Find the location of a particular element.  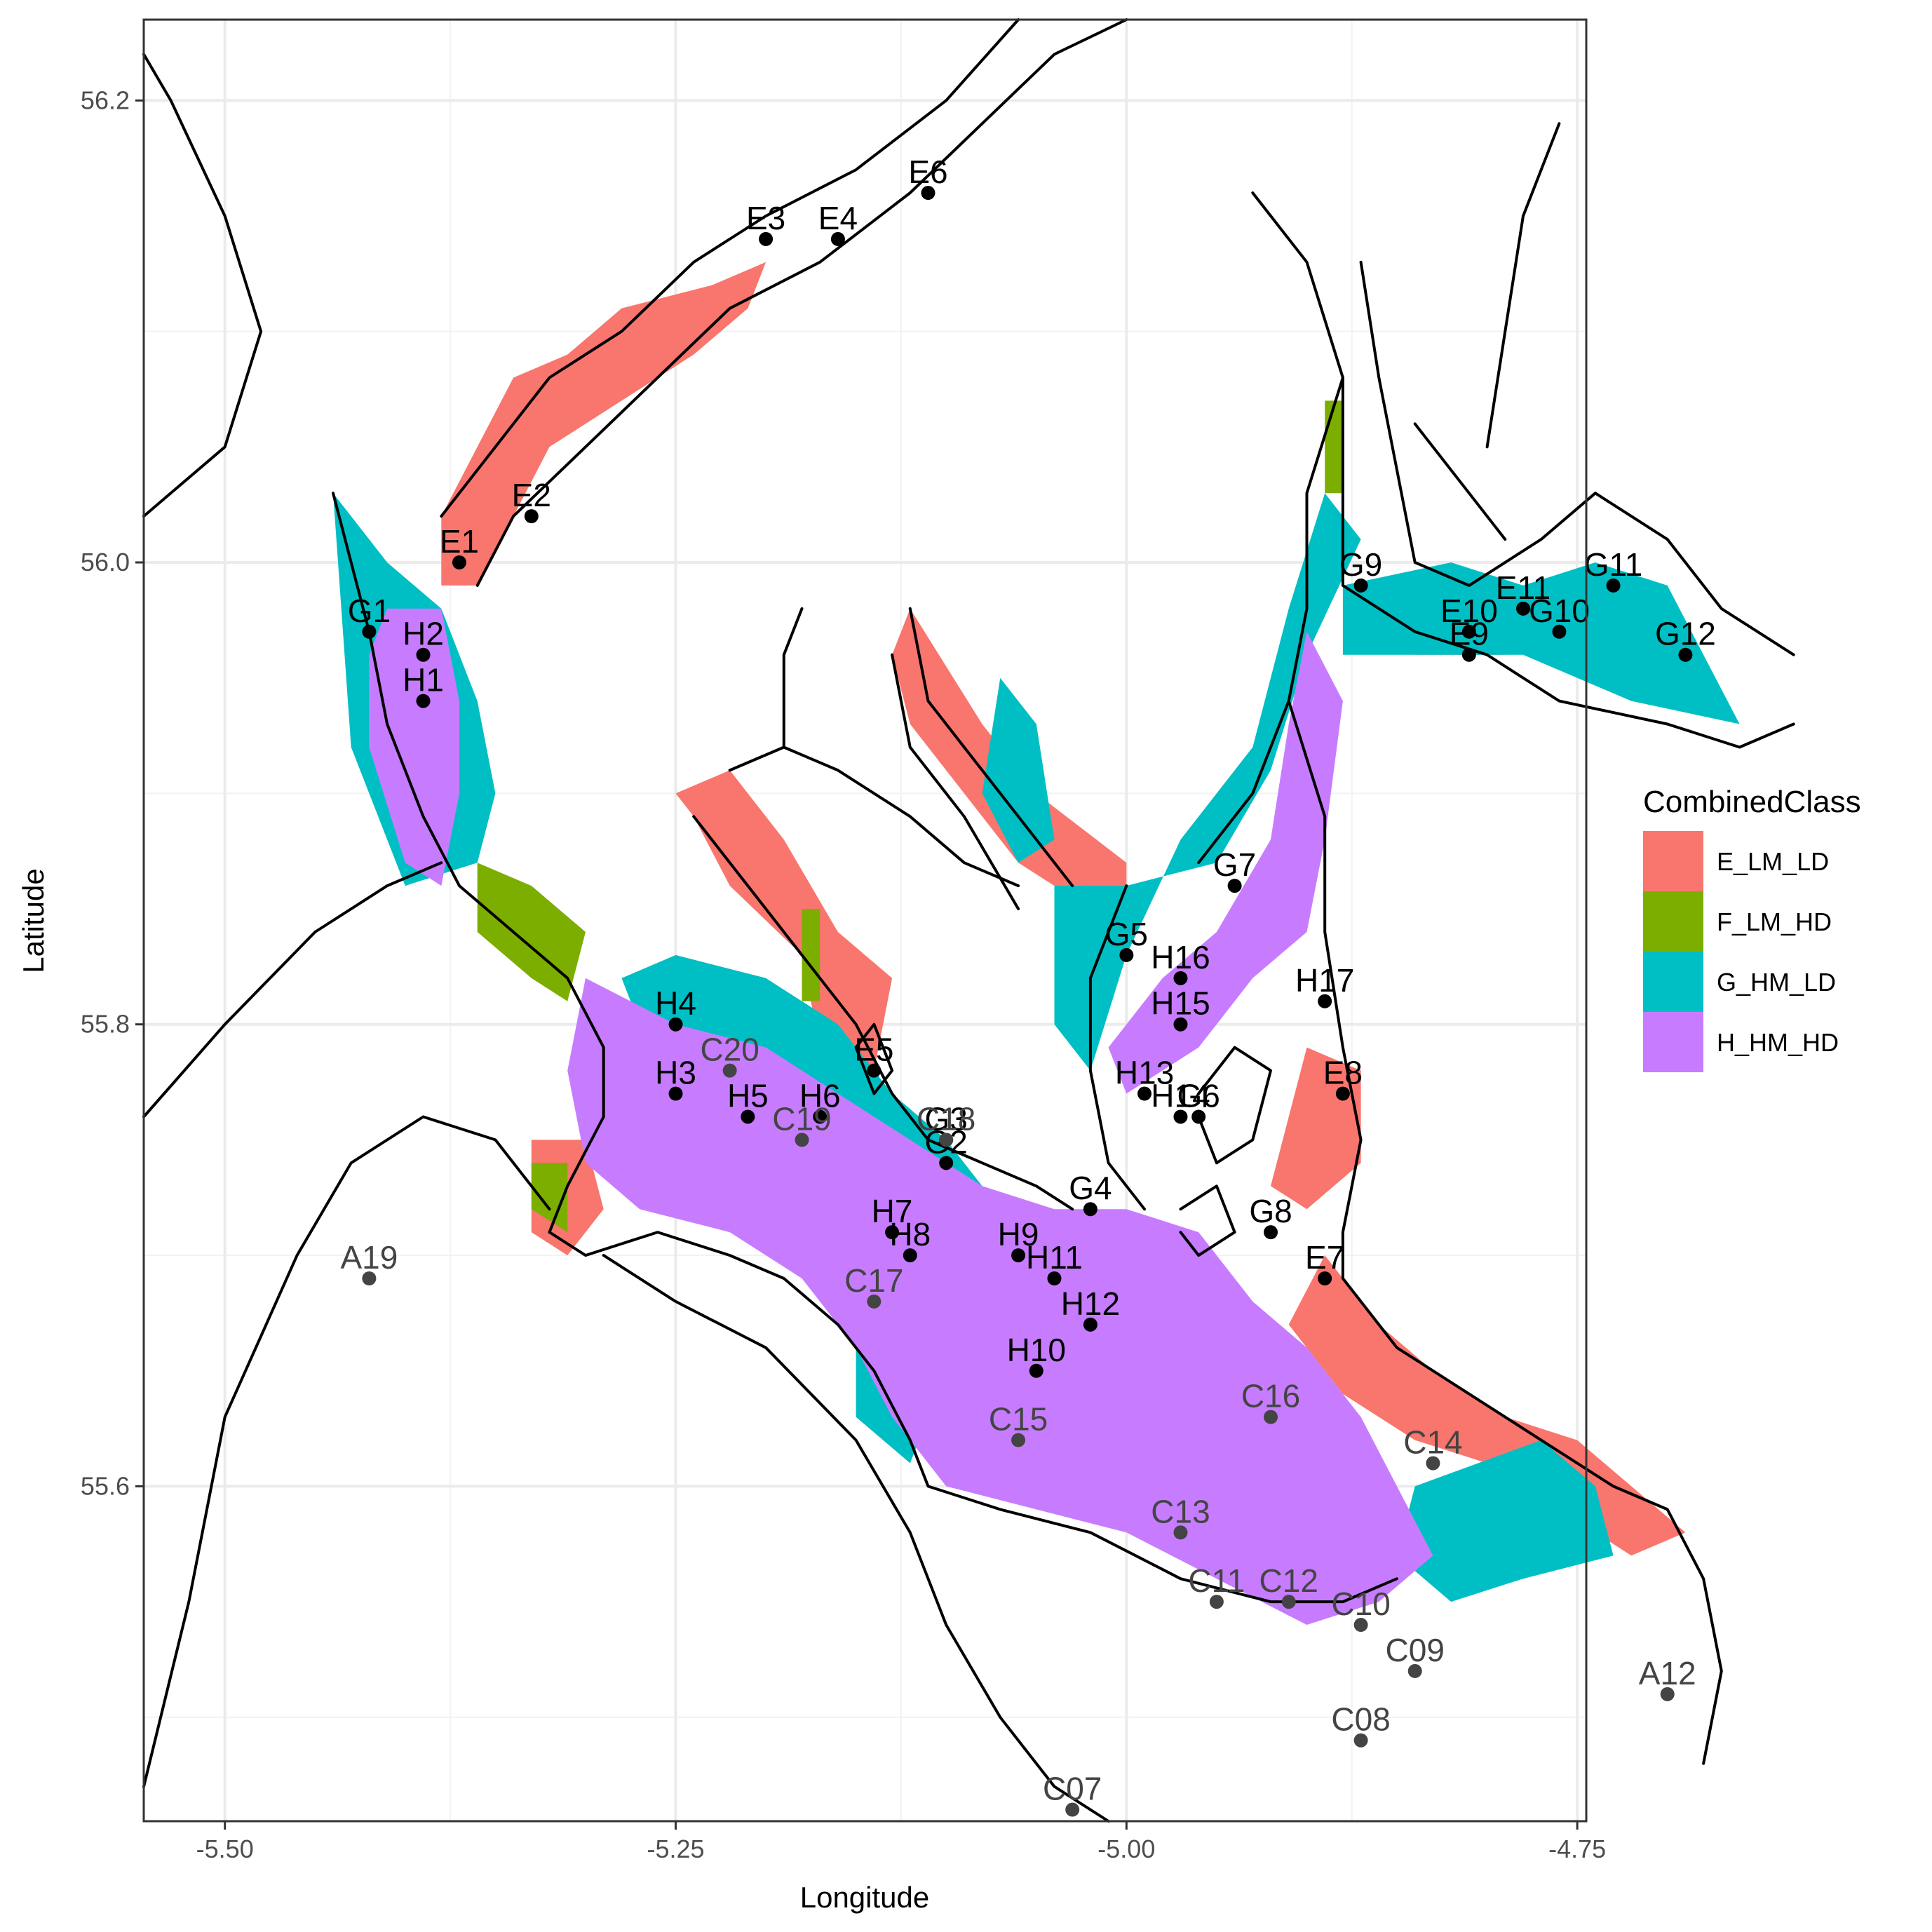

station-label: H10 is located at coordinates (1036, 1350).